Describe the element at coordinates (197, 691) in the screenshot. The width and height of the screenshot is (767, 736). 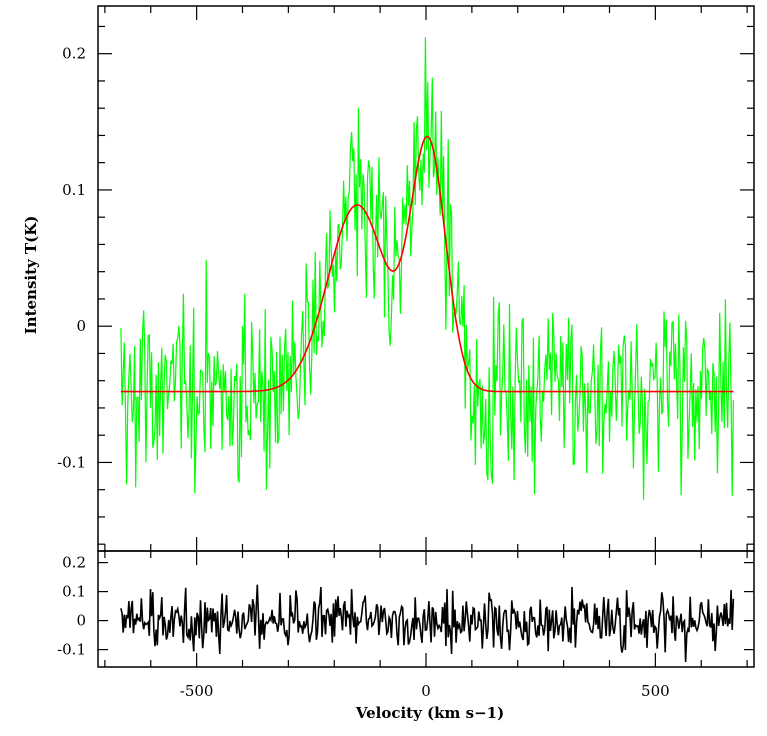
I see `x-tick-label: -500` at that location.